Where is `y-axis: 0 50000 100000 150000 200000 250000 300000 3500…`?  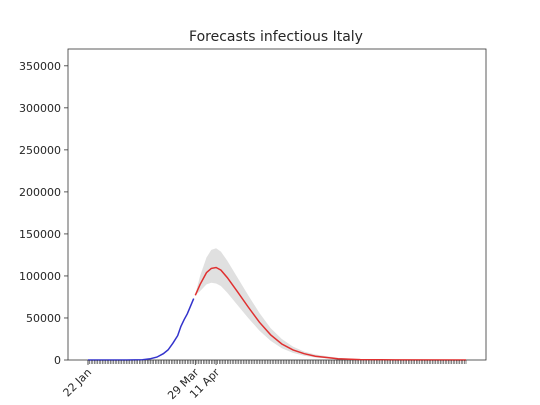 y-axis: 0 50000 100000 150000 200000 250000 300000 3500… is located at coordinates (43, 213).